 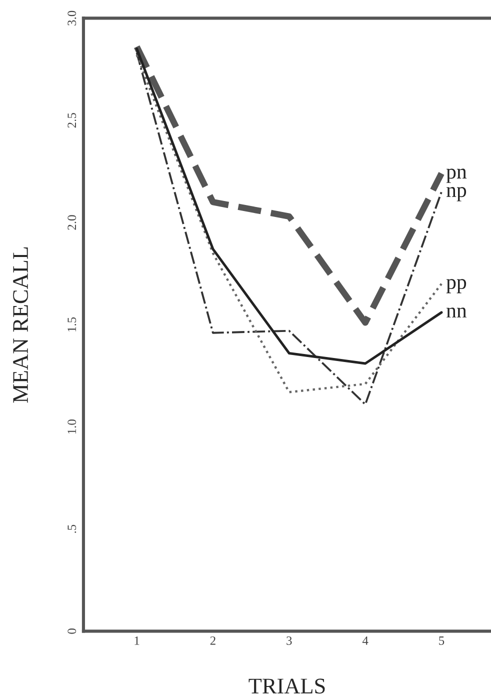 What do you see at coordinates (441, 640) in the screenshot?
I see `x-tick-label: 5` at bounding box center [441, 640].